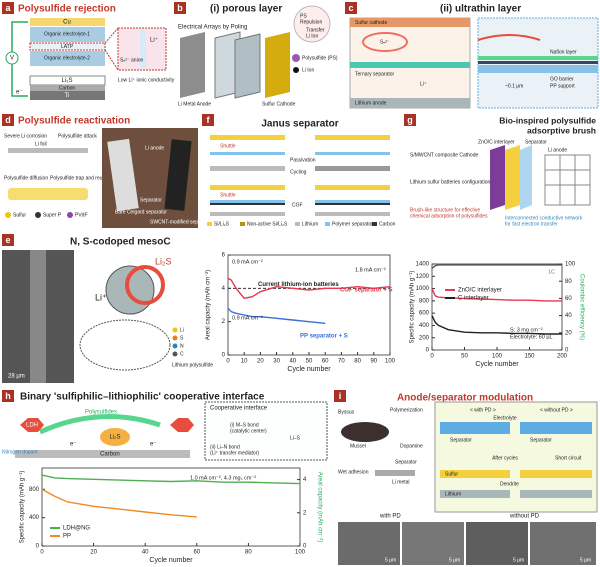 Image resolution: width=600 pixels, height=567 pixels. Describe the element at coordinates (145, 553) in the screenshot. I see `x-tick-label: 40` at that location.